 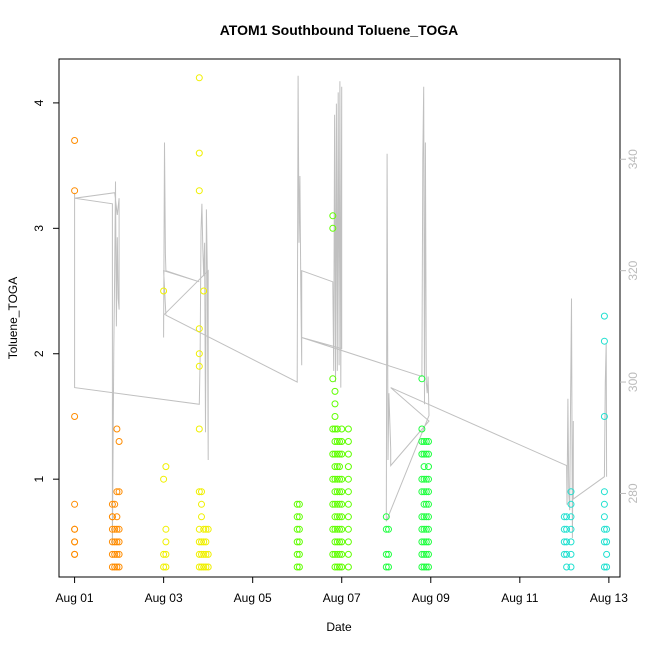 What do you see at coordinates (633, 159) in the screenshot?
I see `y2-tick-label: 340` at bounding box center [633, 159].